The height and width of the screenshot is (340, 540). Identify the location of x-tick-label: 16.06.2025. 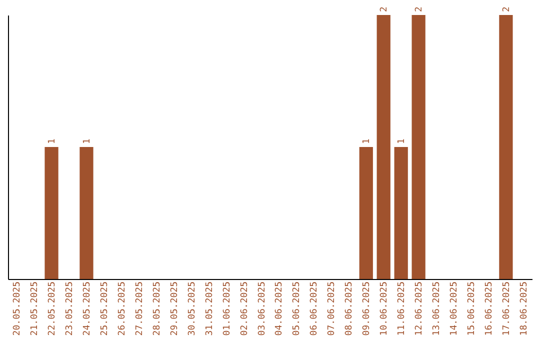
(489, 309).